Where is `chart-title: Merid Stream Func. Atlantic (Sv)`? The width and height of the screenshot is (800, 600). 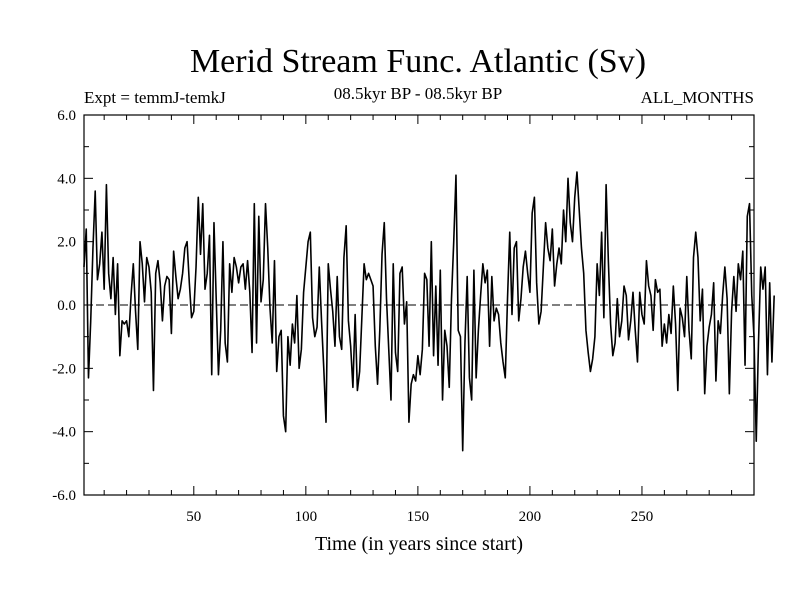
chart-title: Merid Stream Func. Atlantic (Sv) is located at coordinates (418, 61).